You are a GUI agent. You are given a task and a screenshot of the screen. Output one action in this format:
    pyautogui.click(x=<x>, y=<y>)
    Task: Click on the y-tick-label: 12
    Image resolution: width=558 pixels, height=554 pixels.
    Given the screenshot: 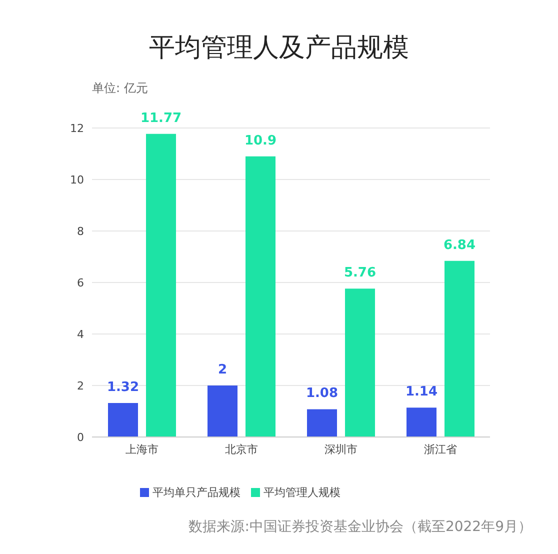 What is the action you would take?
    pyautogui.click(x=77, y=128)
    